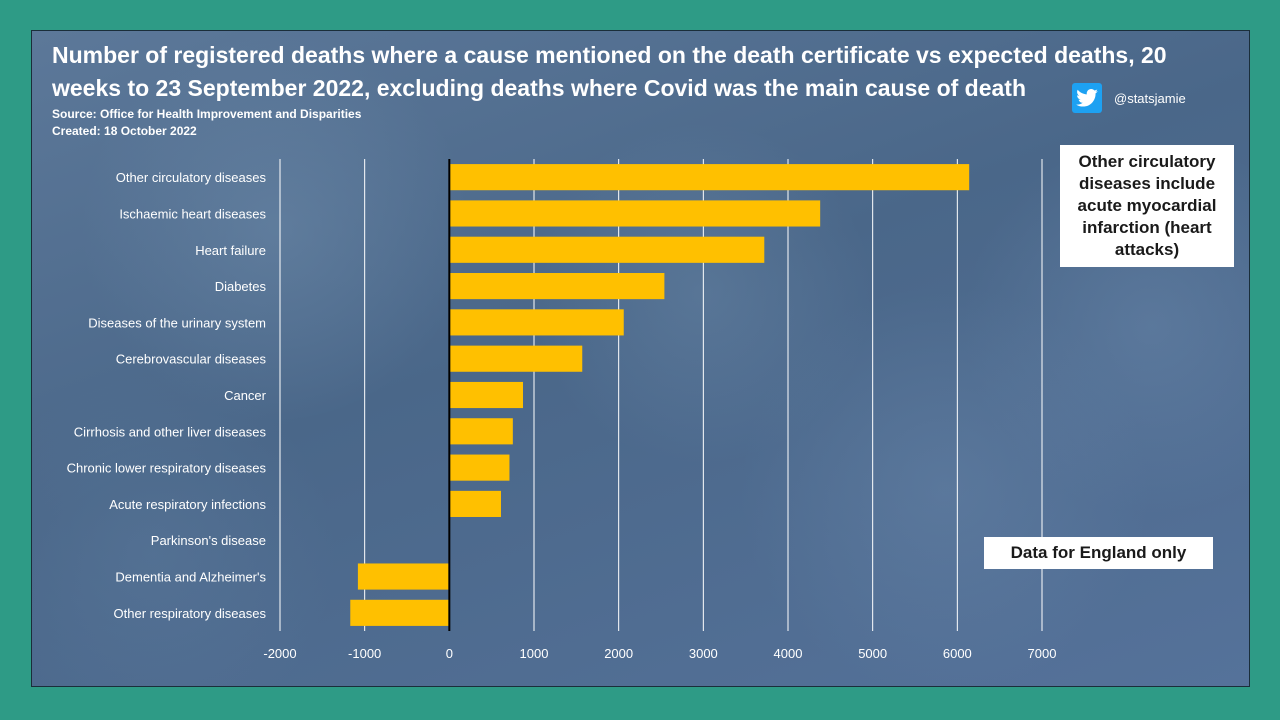 This screenshot has width=1280, height=720. What do you see at coordinates (191, 359) in the screenshot?
I see `category-label: Cerebrovascular diseases` at bounding box center [191, 359].